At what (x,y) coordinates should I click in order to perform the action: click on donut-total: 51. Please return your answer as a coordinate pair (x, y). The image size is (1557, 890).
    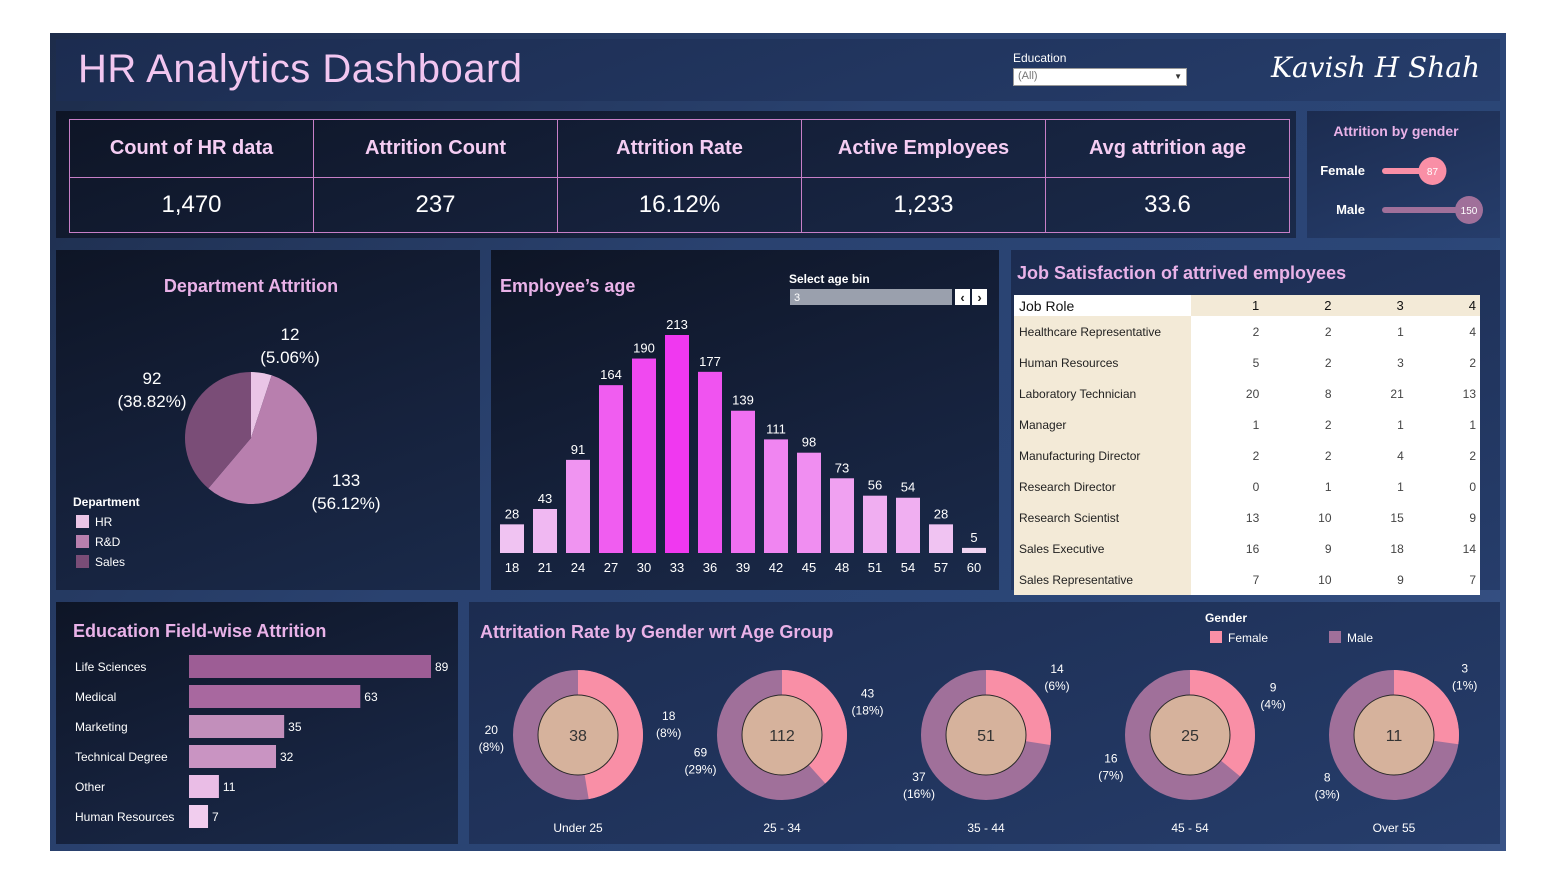
    Looking at the image, I should click on (986, 736).